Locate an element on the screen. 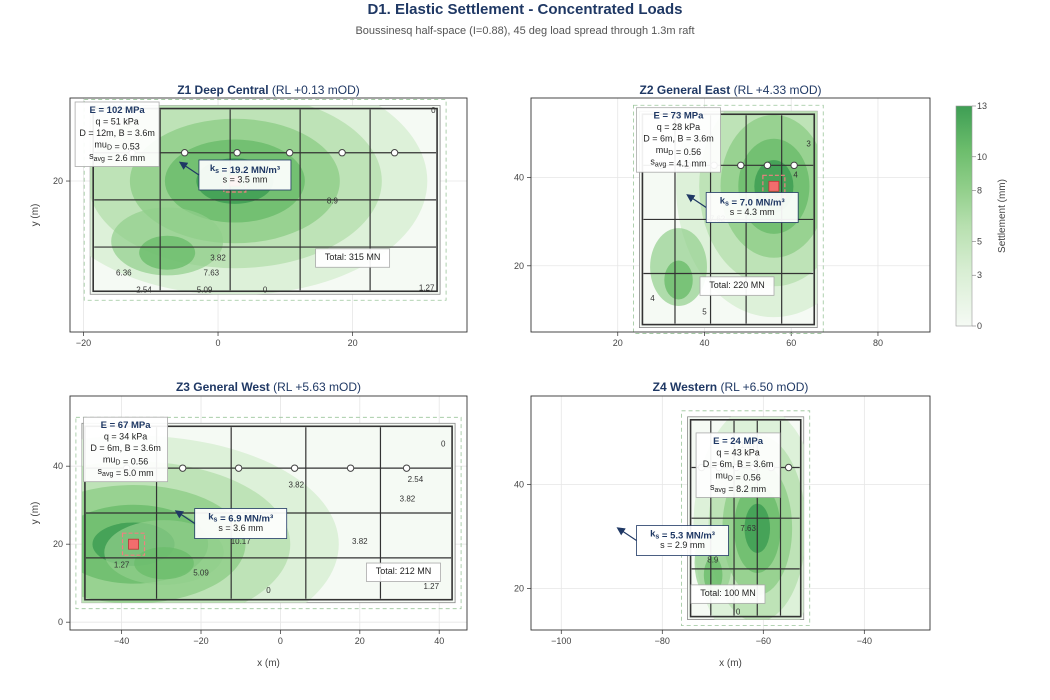 This screenshot has width=1050, height=700. annotation-line: s = 2.9 mm is located at coordinates (682, 545).